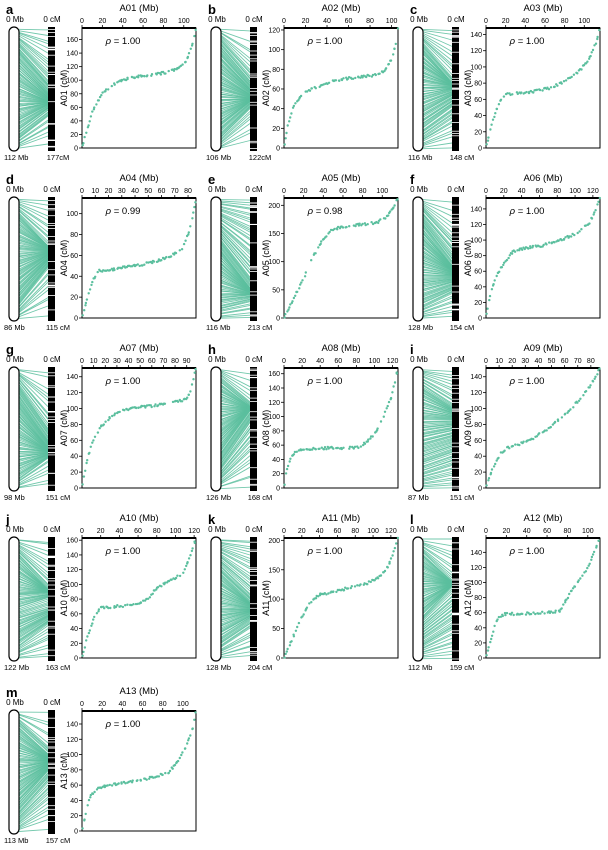  I want to click on y-tick-label: 20, so click(74, 135).